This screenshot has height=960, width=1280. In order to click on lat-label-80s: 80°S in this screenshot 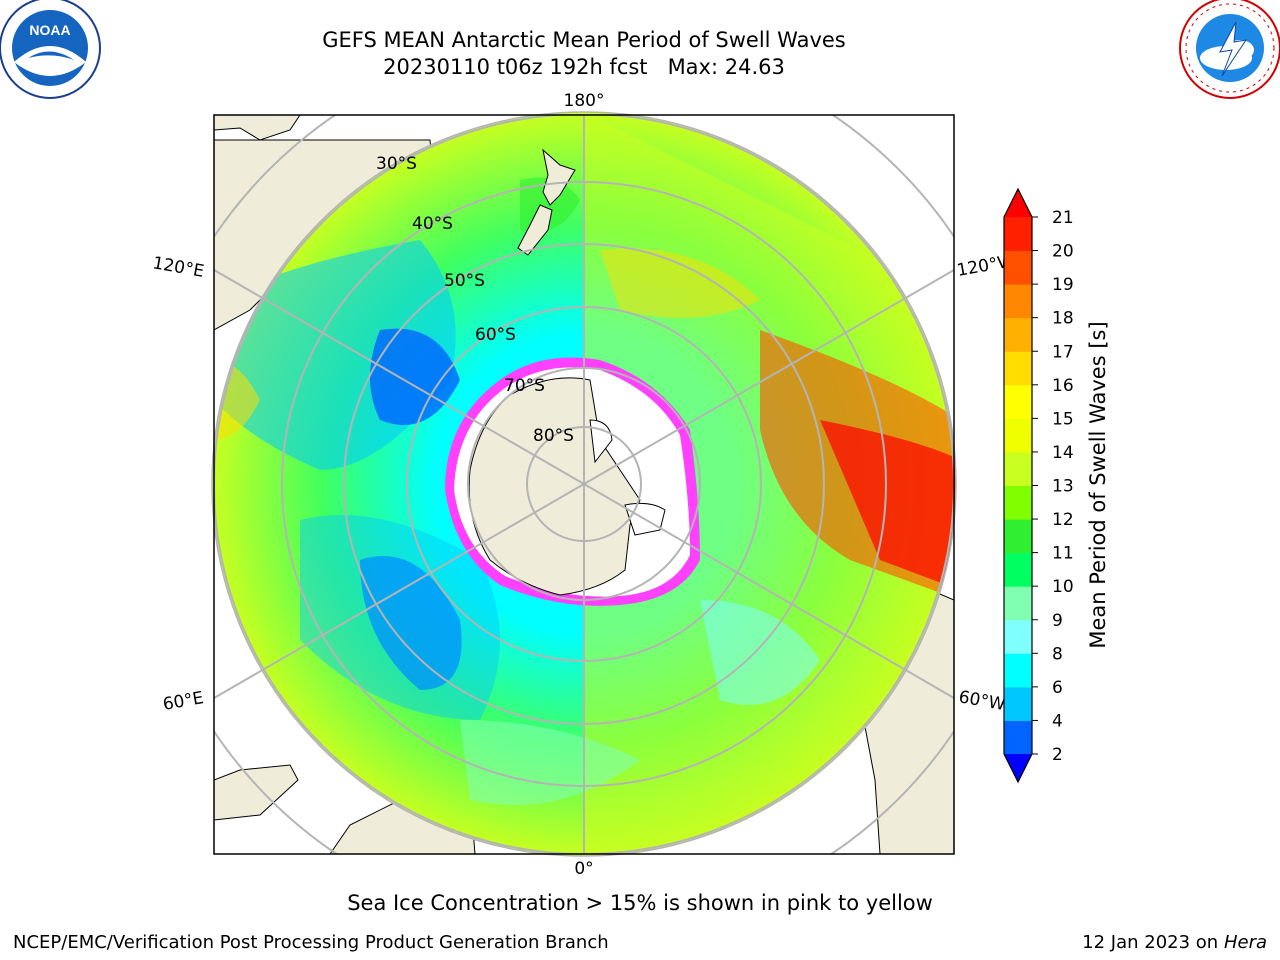, I will do `click(553, 436)`.